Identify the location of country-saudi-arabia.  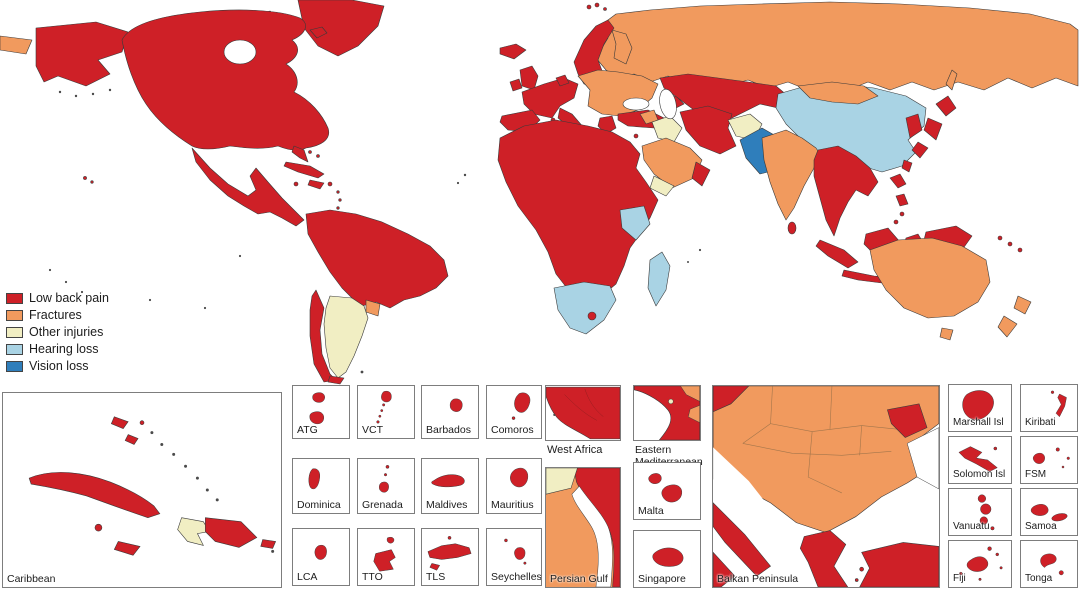
(672, 163).